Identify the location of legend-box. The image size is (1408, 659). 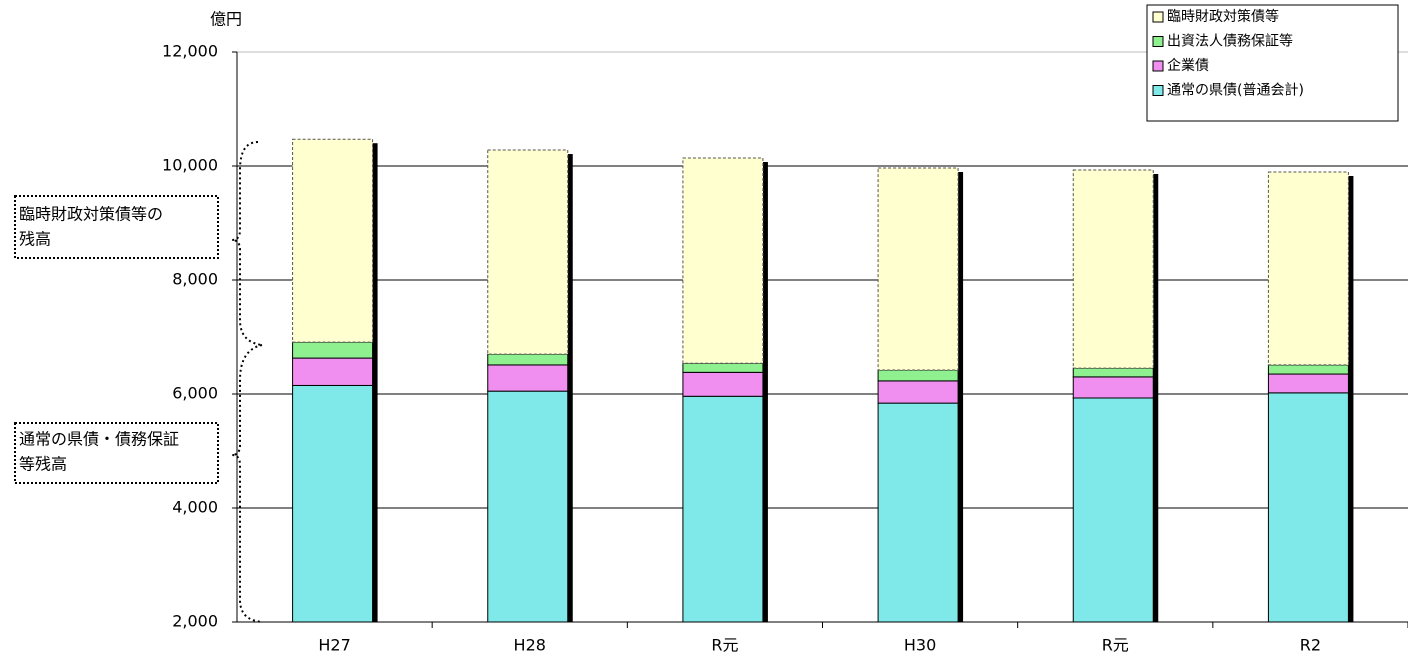
(1272, 63).